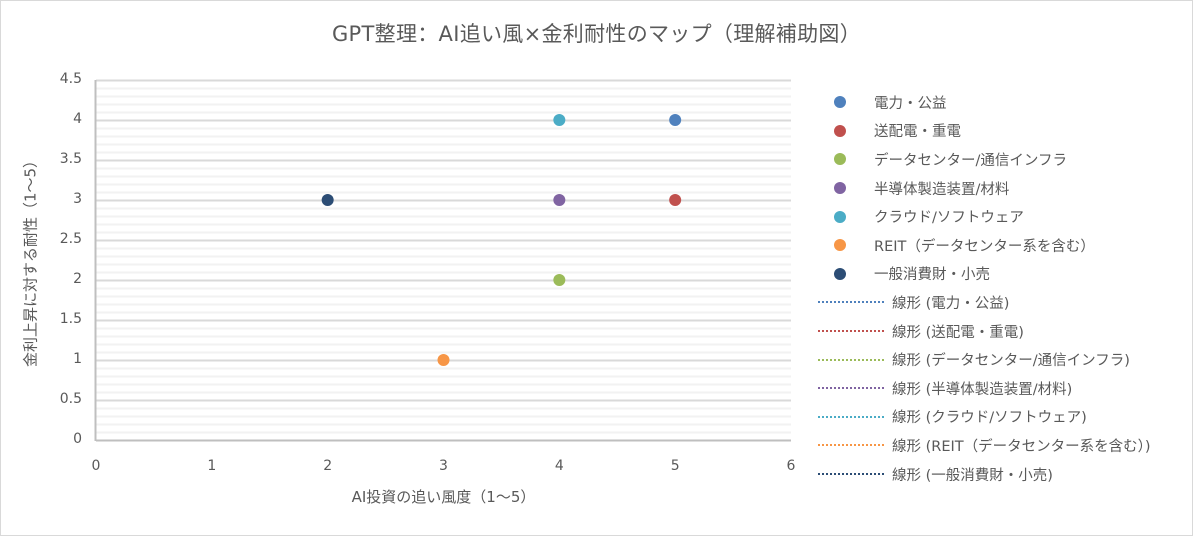 This screenshot has height=536, width=1193. I want to click on data-point: 電力・公益 (5, 4), so click(675, 120).